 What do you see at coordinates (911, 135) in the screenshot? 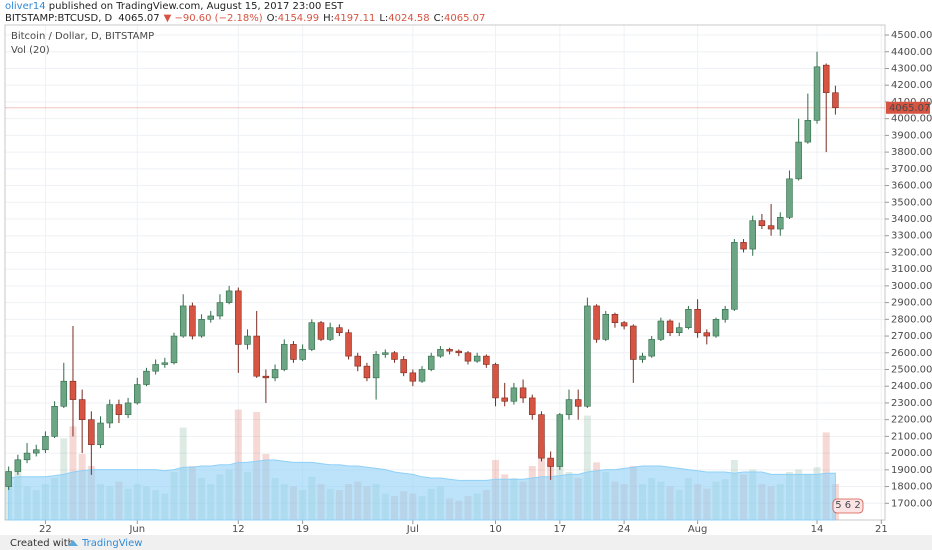
I see `y-tick-label: 3900.00` at bounding box center [911, 135].